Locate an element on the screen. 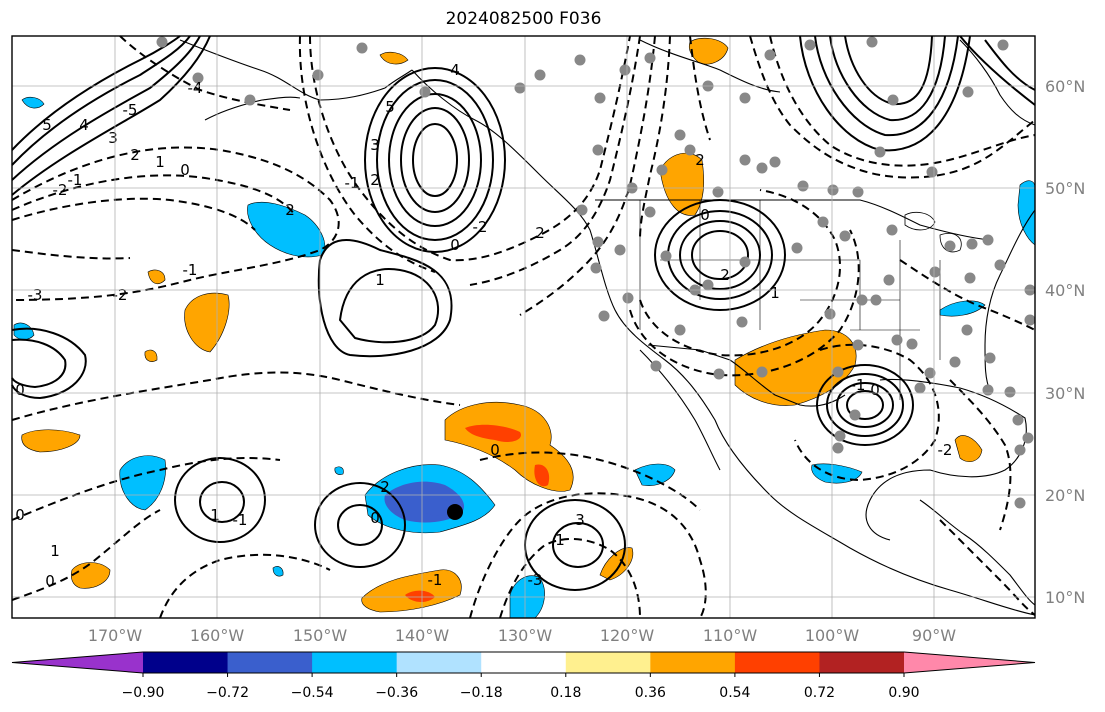 The height and width of the screenshot is (712, 1105). lon-label: 160°W is located at coordinates (217, 635).